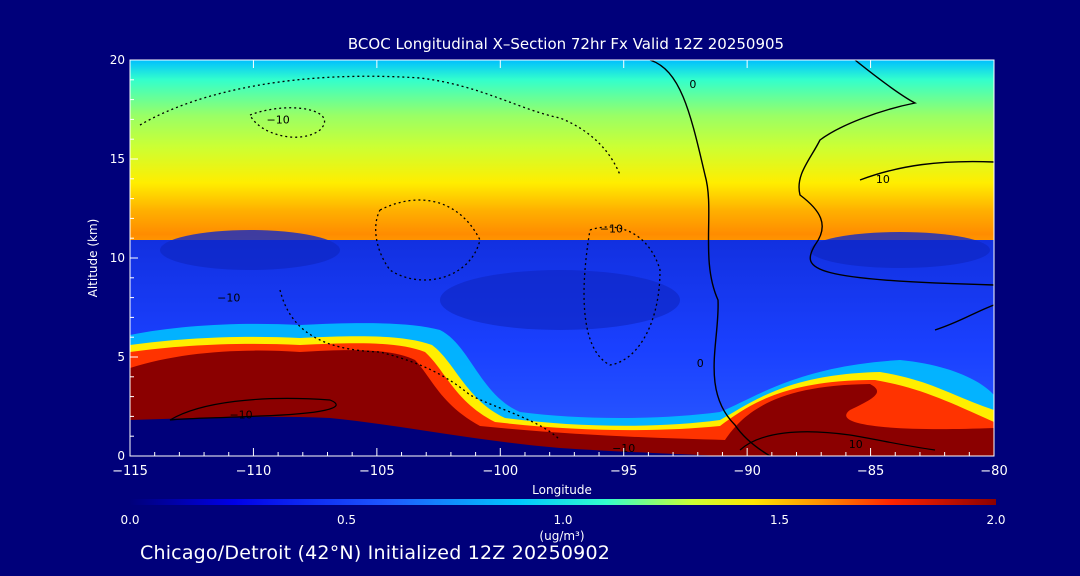 This screenshot has height=576, width=1080. What do you see at coordinates (563, 502) in the screenshot?
I see `colorbar` at bounding box center [563, 502].